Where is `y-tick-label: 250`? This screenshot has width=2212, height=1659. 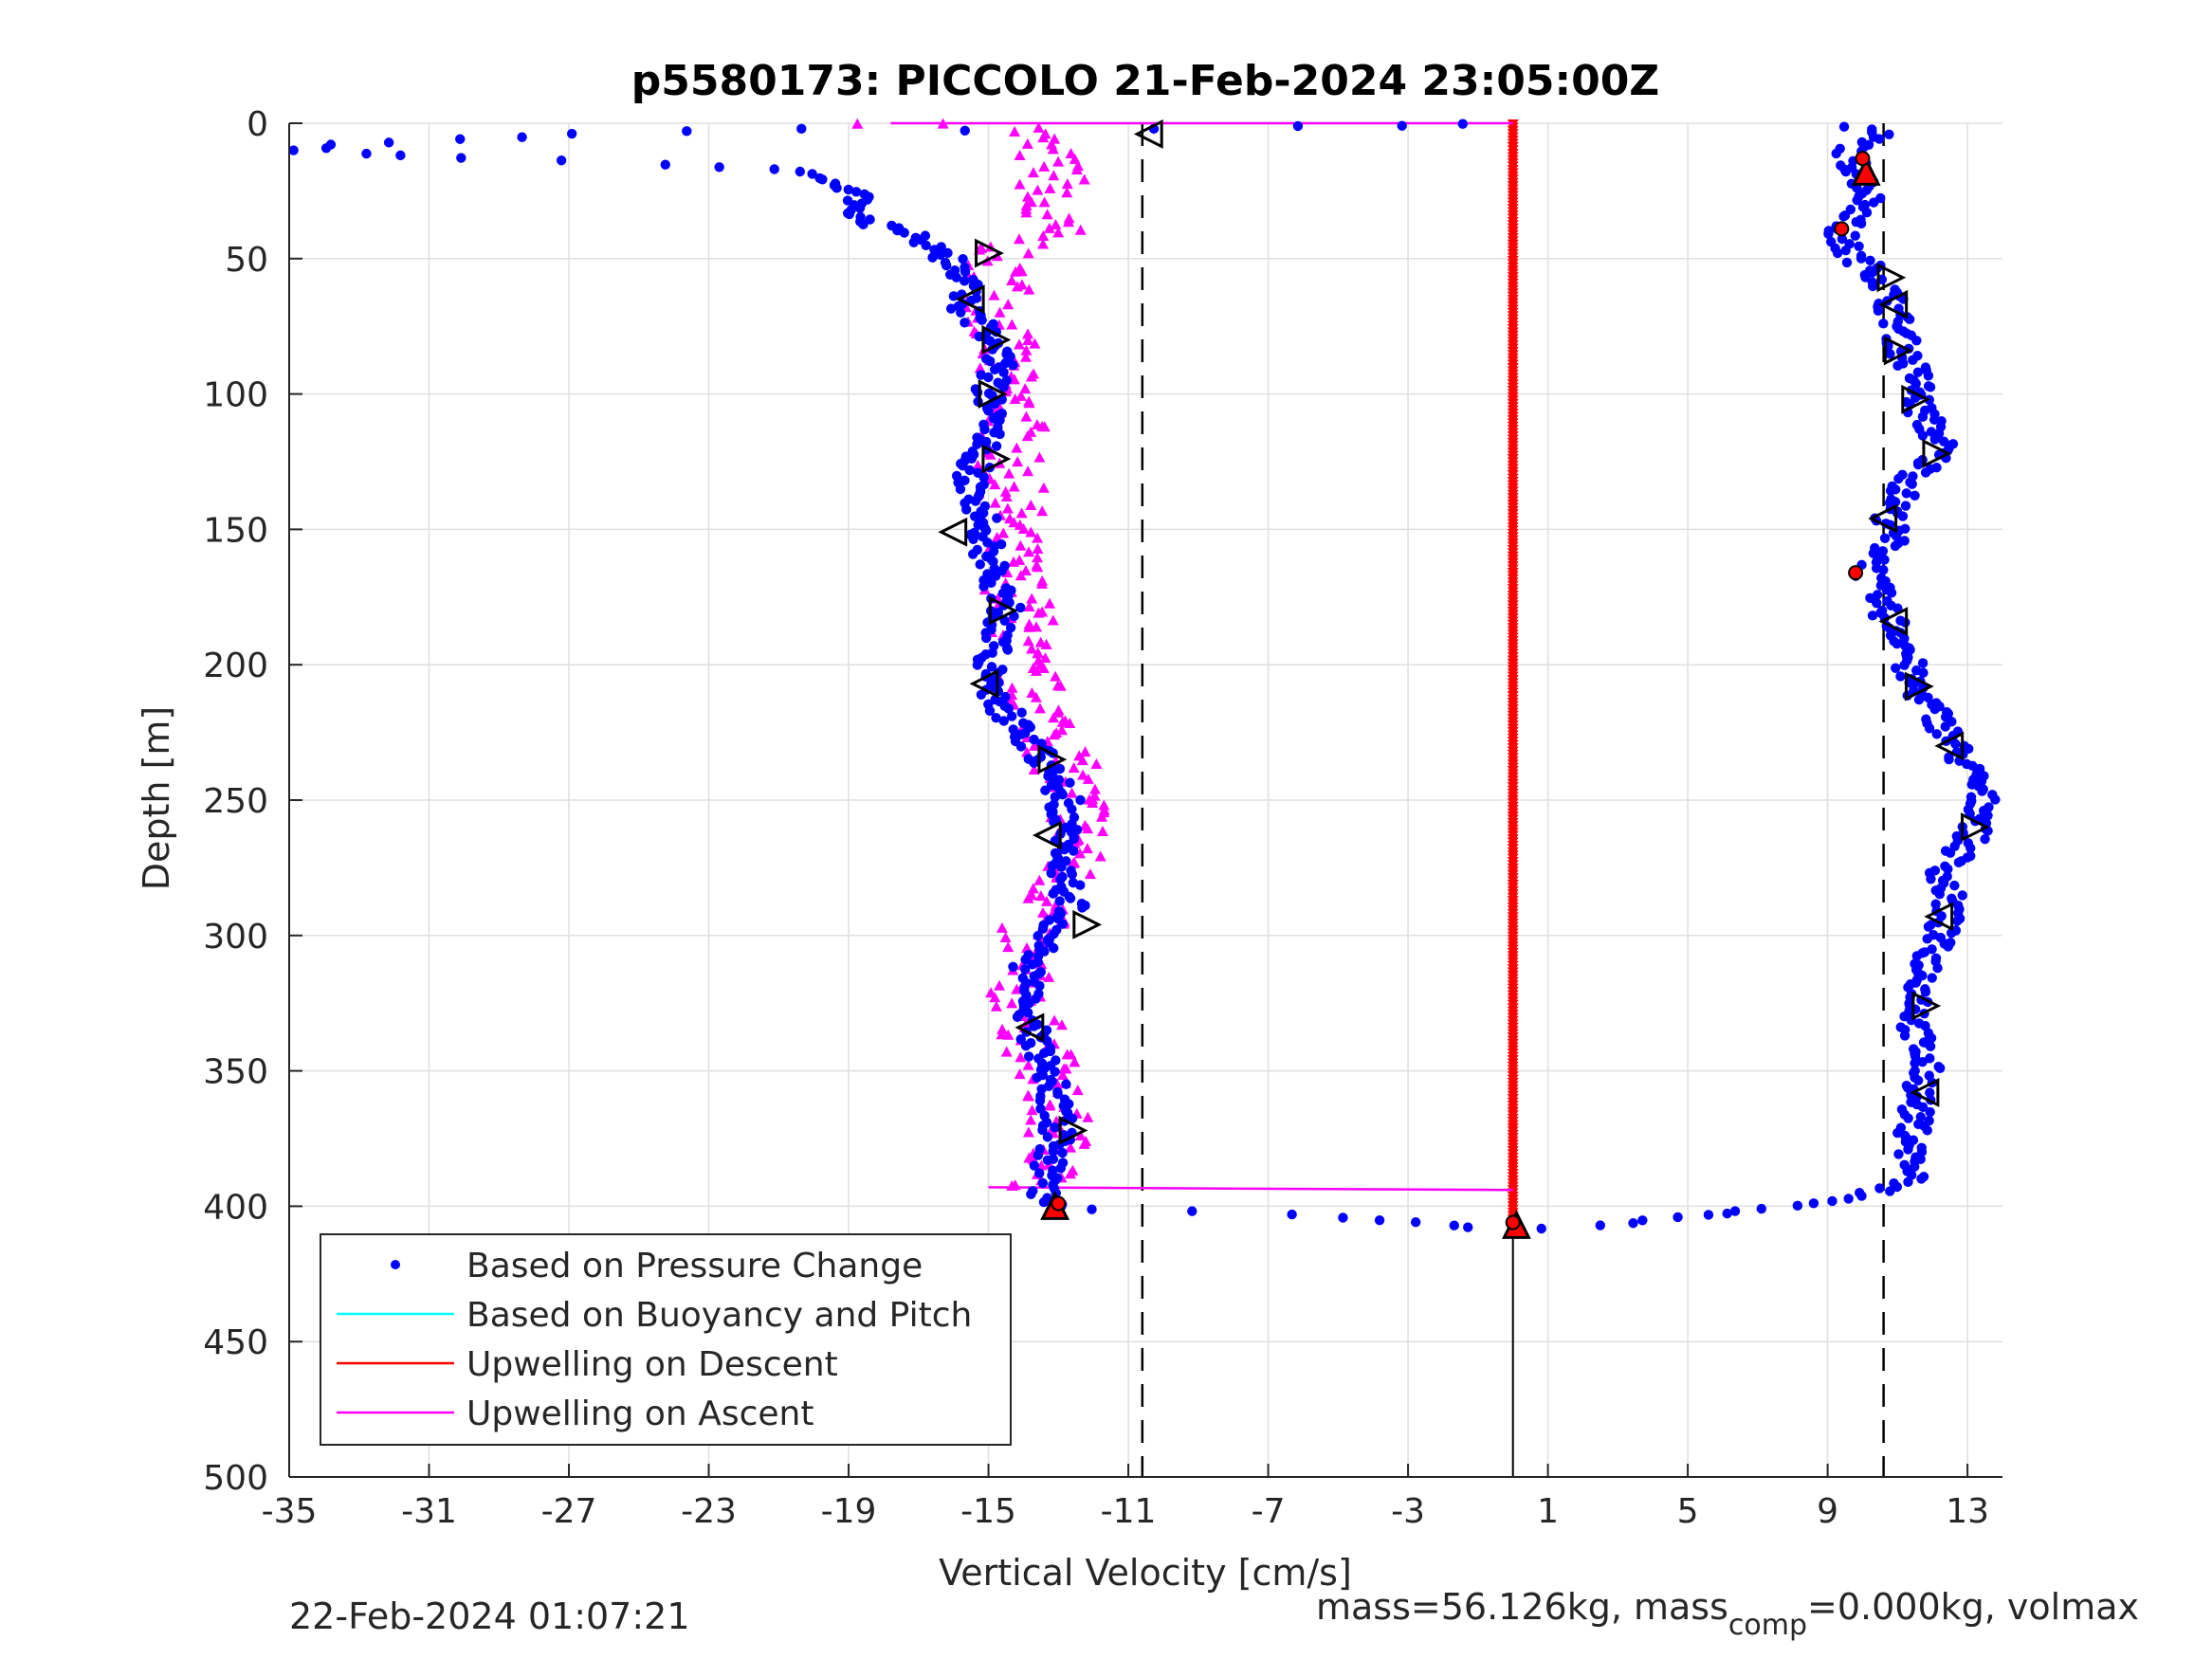
y-tick-label: 250 is located at coordinates (235, 801).